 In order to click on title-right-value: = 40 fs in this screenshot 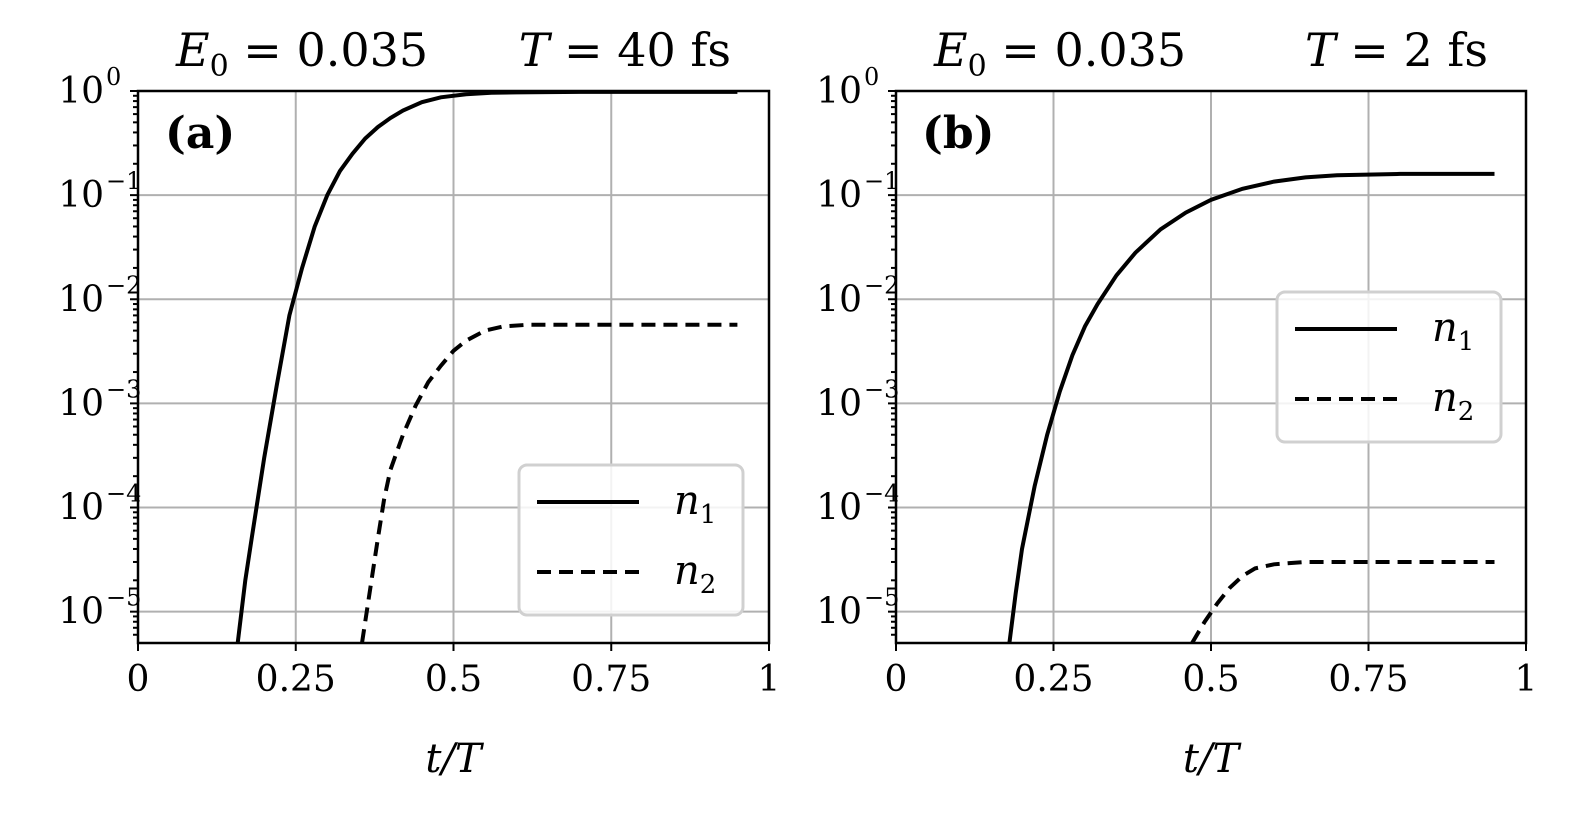, I will do `click(640, 50)`.